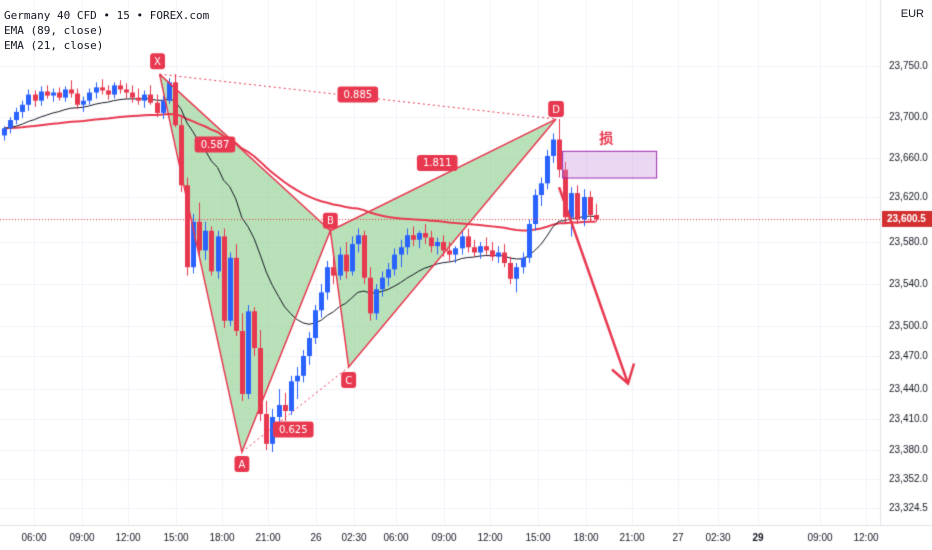 Image resolution: width=932 pixels, height=550 pixels. What do you see at coordinates (54, 45) in the screenshot?
I see `ema21-legend: EMA (21, close)` at bounding box center [54, 45].